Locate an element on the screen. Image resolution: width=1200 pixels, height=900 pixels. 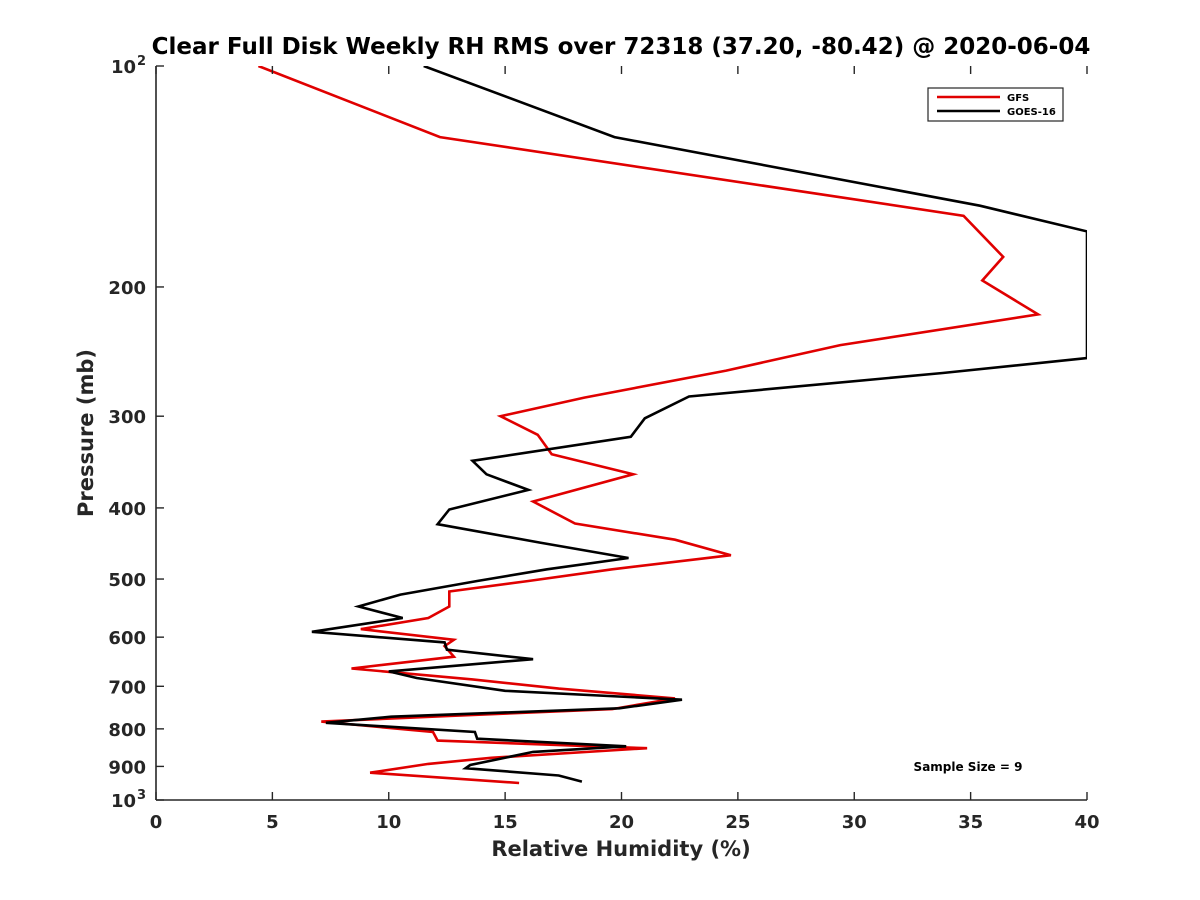
legend: GFS GOES-16 is located at coordinates (995, 104).